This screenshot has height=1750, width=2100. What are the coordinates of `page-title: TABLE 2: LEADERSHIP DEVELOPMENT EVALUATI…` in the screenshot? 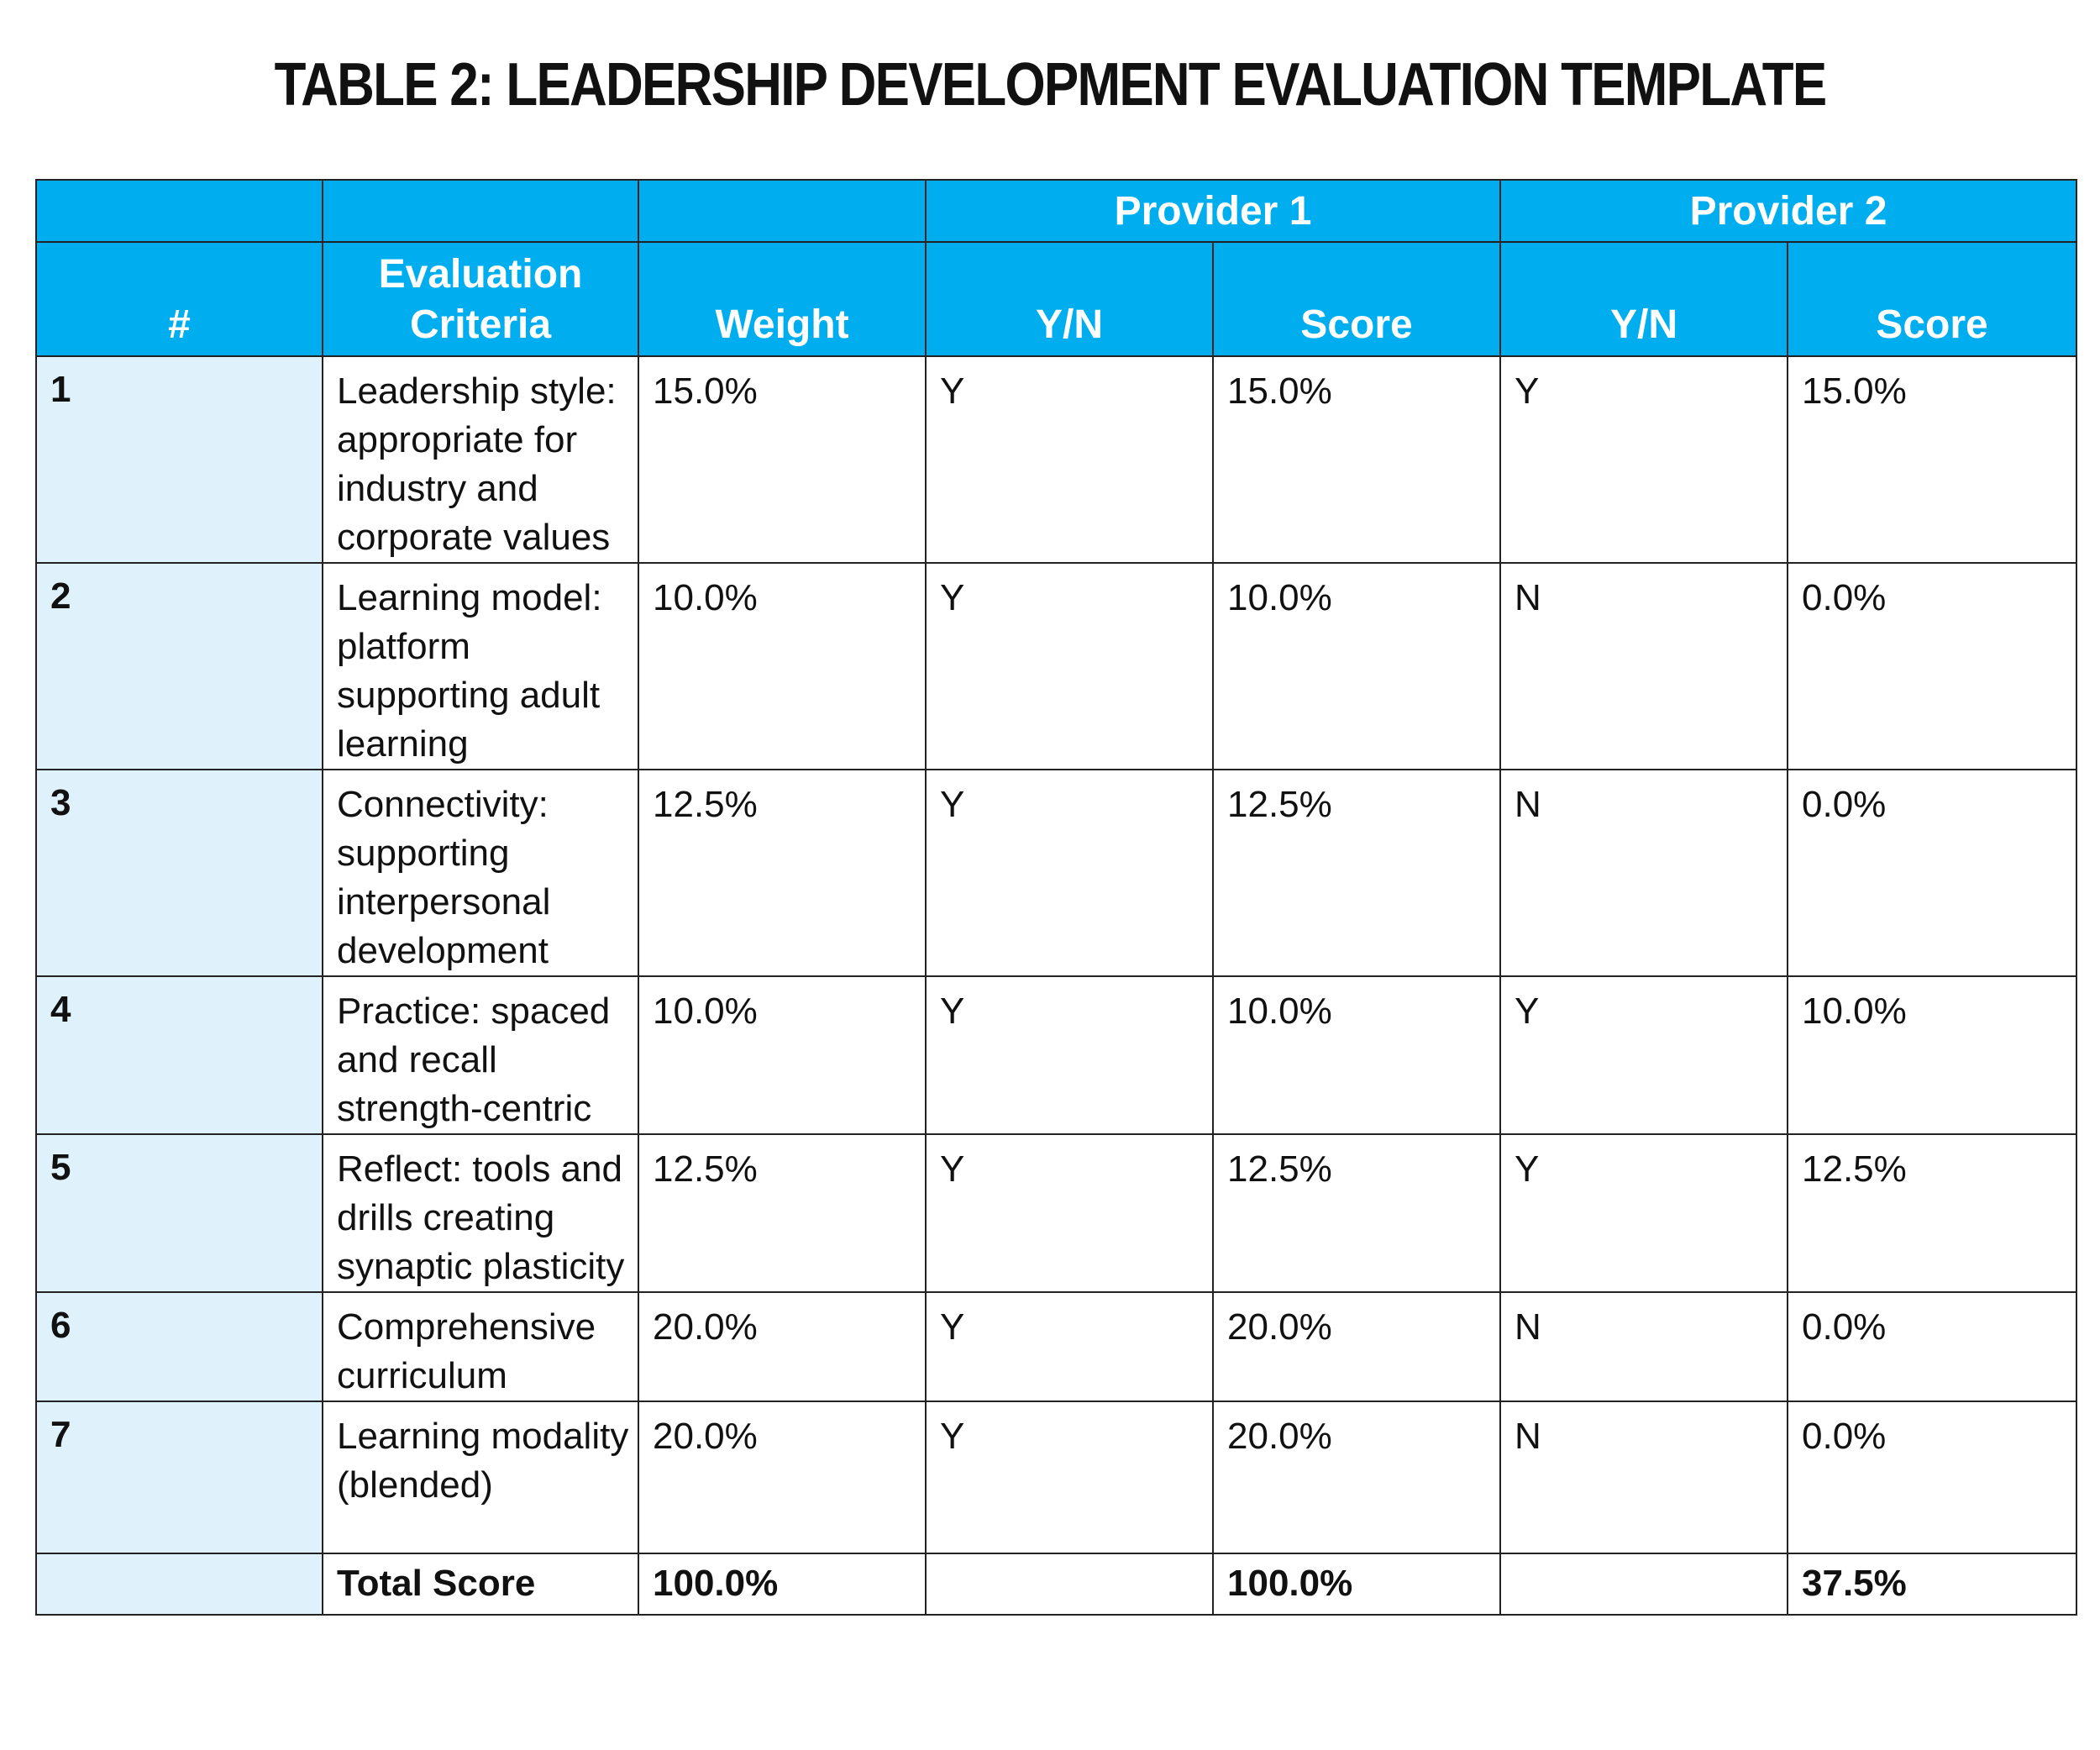 It's located at (1051, 85).